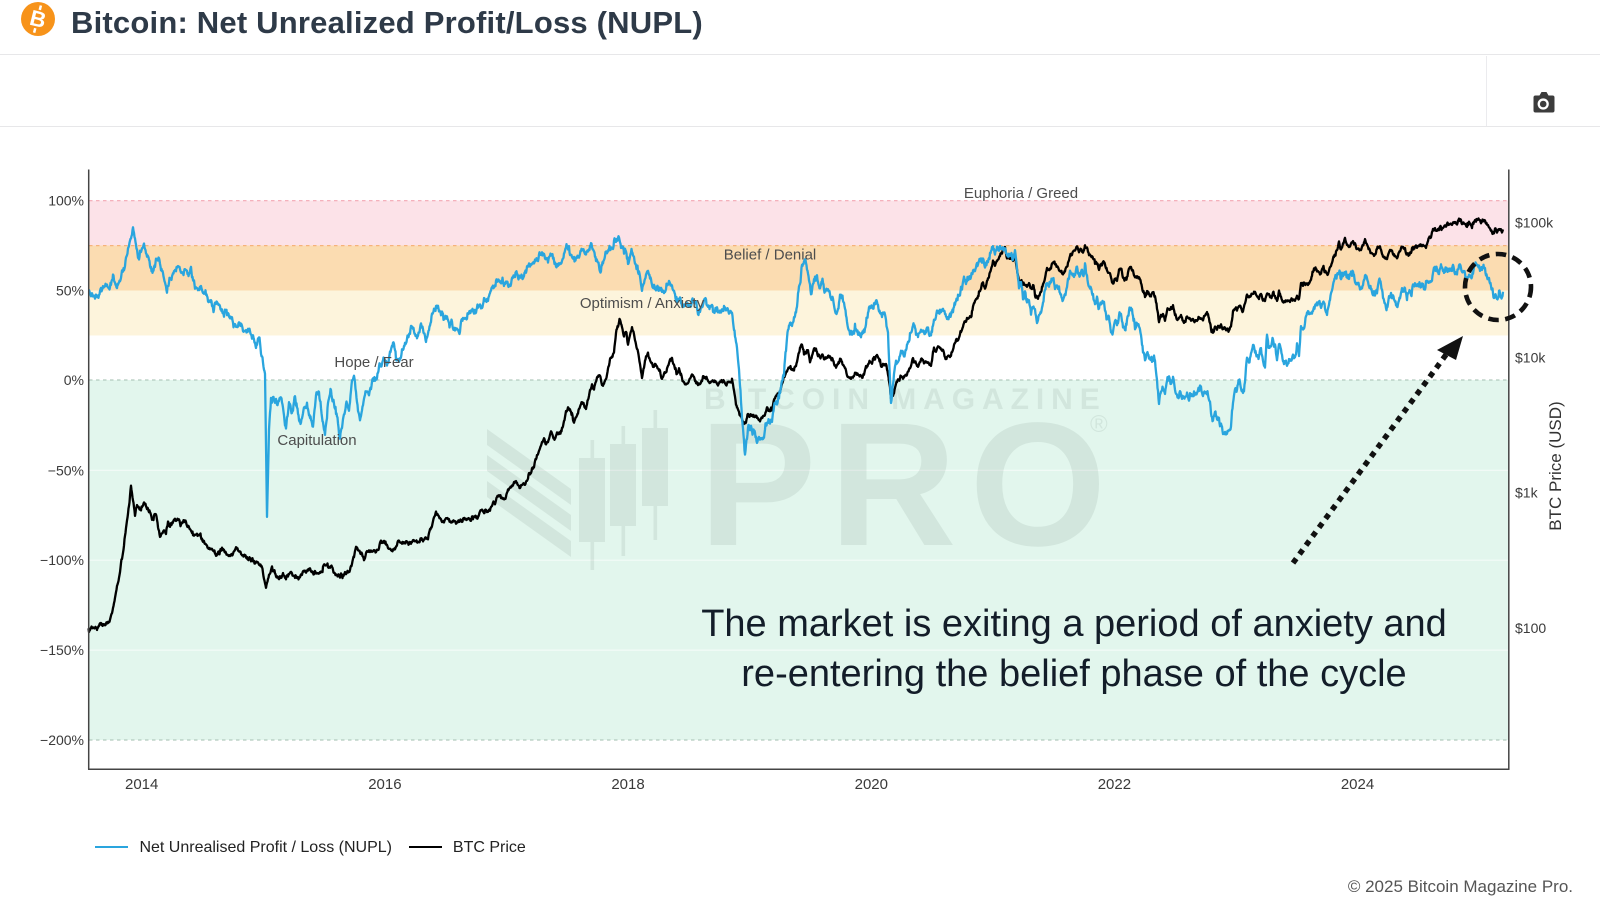  What do you see at coordinates (909, 485) in the screenshot?
I see `svg-text: PRO` at bounding box center [909, 485].